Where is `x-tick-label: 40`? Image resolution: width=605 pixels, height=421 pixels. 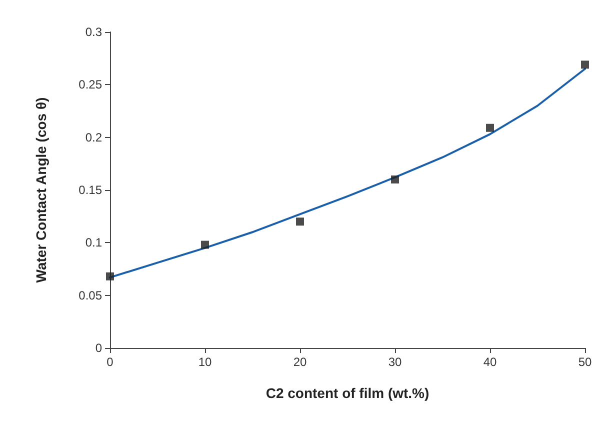 x-tick-label: 40 is located at coordinates (490, 362).